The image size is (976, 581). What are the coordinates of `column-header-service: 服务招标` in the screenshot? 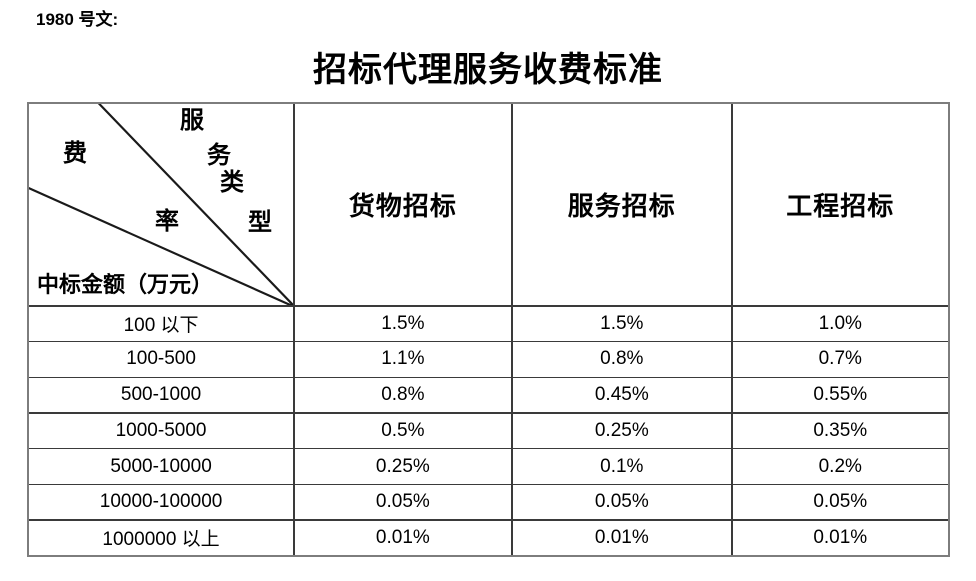 It's located at (622, 205).